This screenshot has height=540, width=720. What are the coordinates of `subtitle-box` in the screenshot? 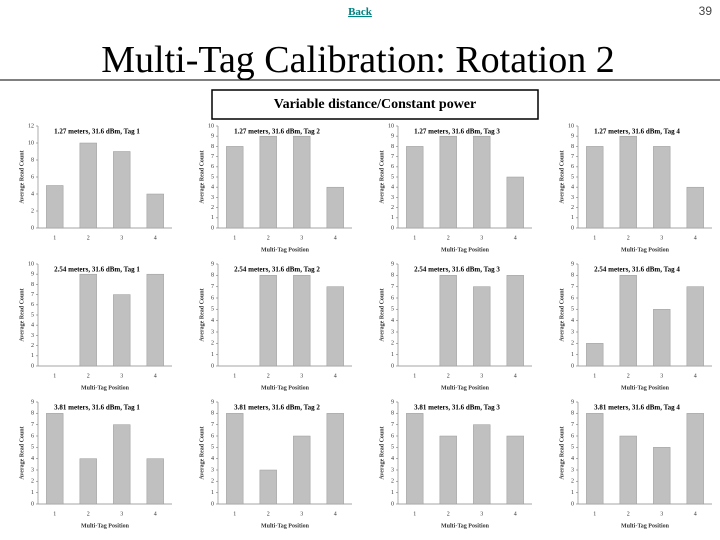 It's located at (375, 104).